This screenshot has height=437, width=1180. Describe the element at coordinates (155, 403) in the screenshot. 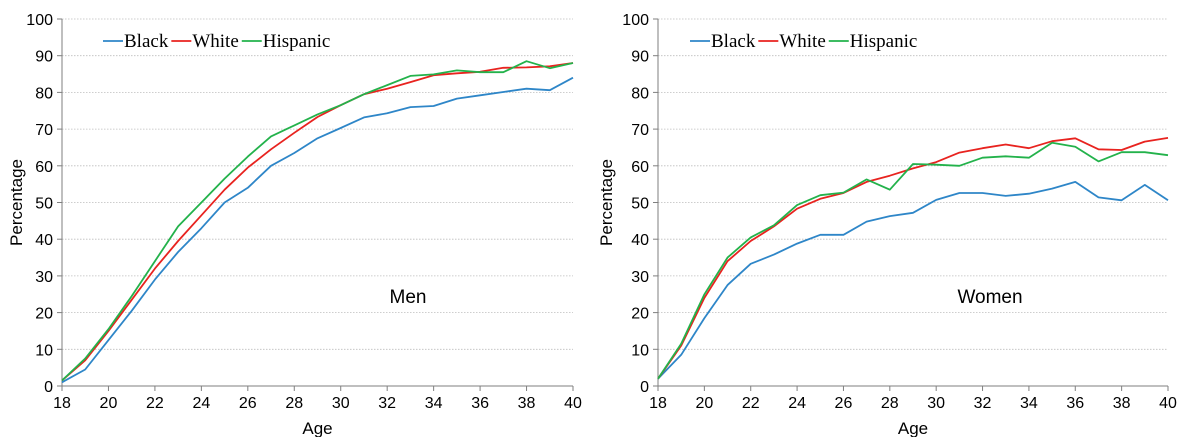

I see `men-x-tick-label: 22` at that location.